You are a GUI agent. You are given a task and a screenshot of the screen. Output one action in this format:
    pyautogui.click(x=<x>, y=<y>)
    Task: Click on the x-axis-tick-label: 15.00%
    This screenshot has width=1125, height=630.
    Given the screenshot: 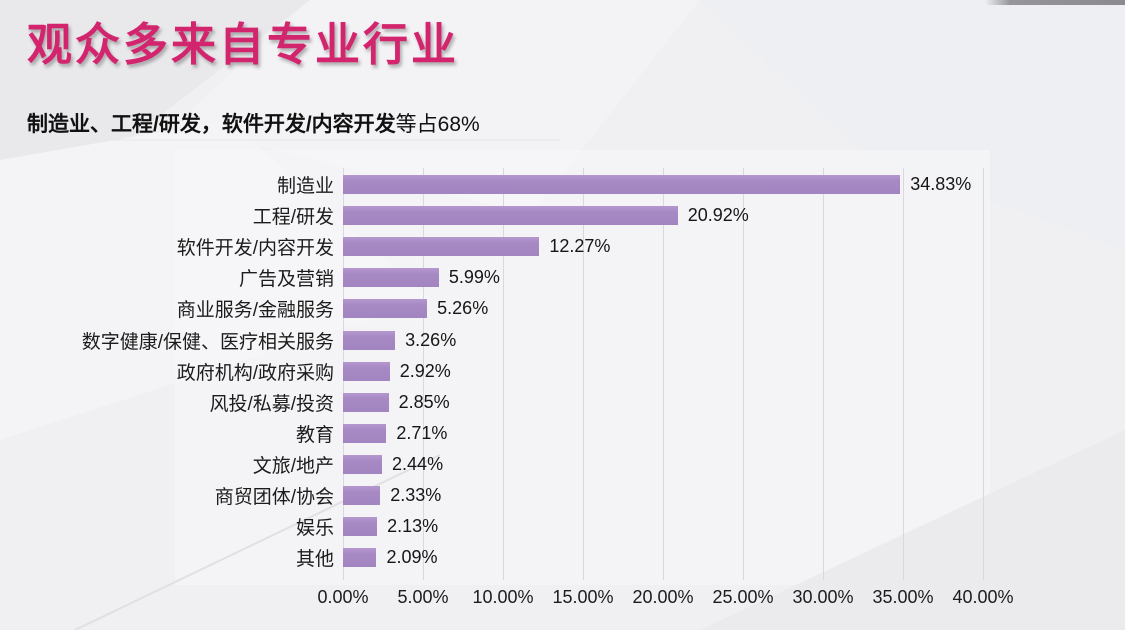 What is the action you would take?
    pyautogui.click(x=583, y=597)
    